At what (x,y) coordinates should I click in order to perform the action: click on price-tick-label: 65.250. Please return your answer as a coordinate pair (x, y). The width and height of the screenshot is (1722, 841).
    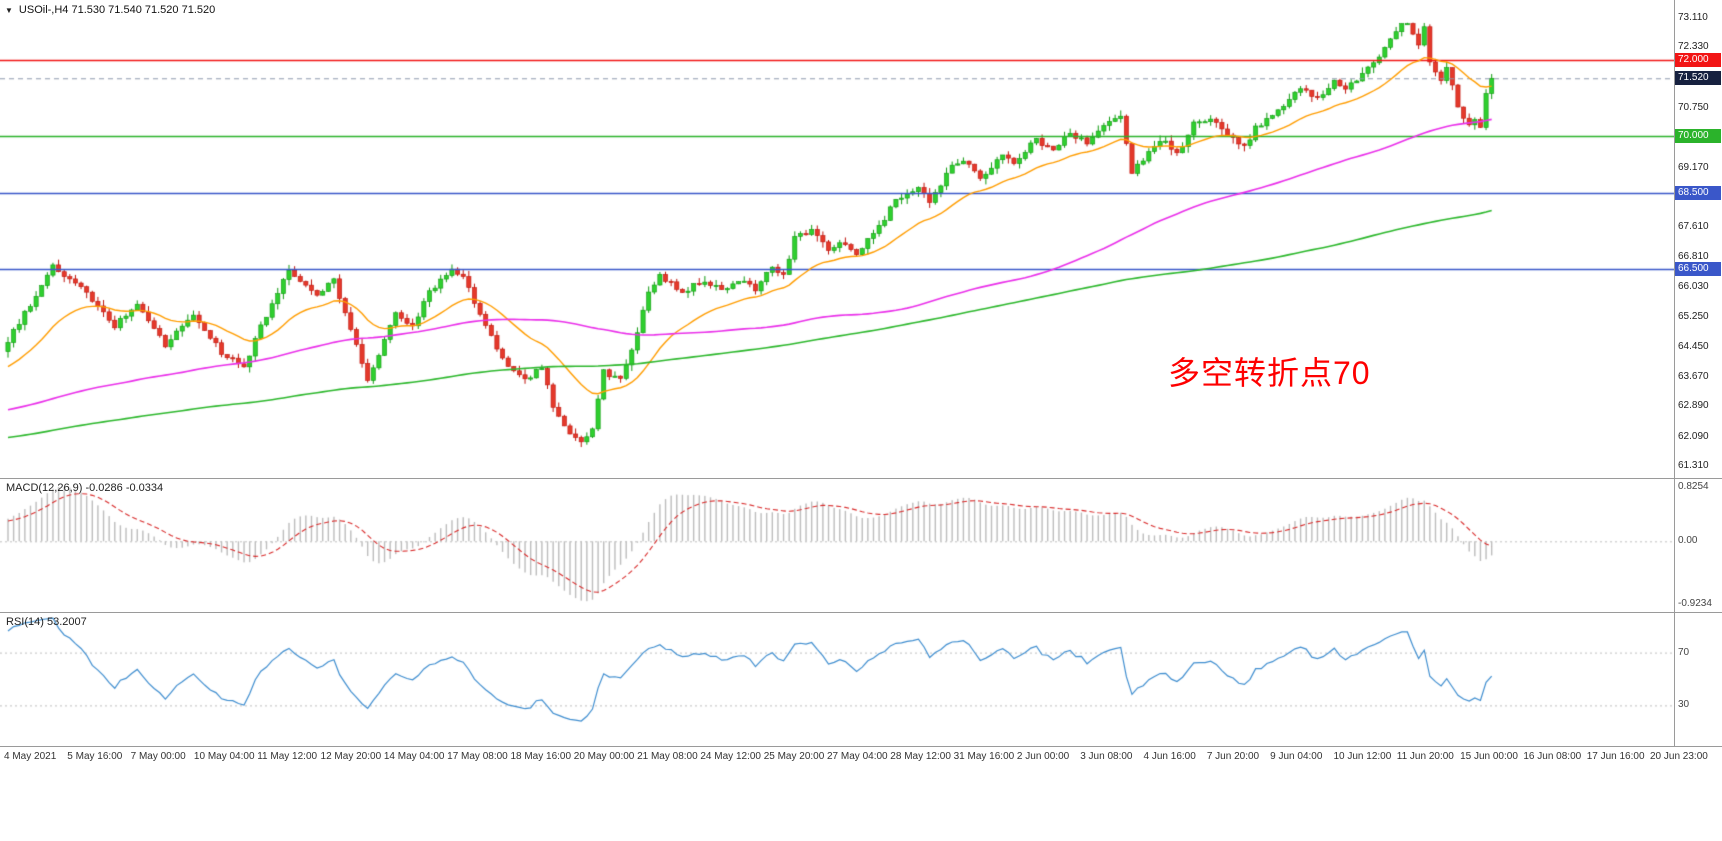
    Looking at the image, I should click on (1693, 316).